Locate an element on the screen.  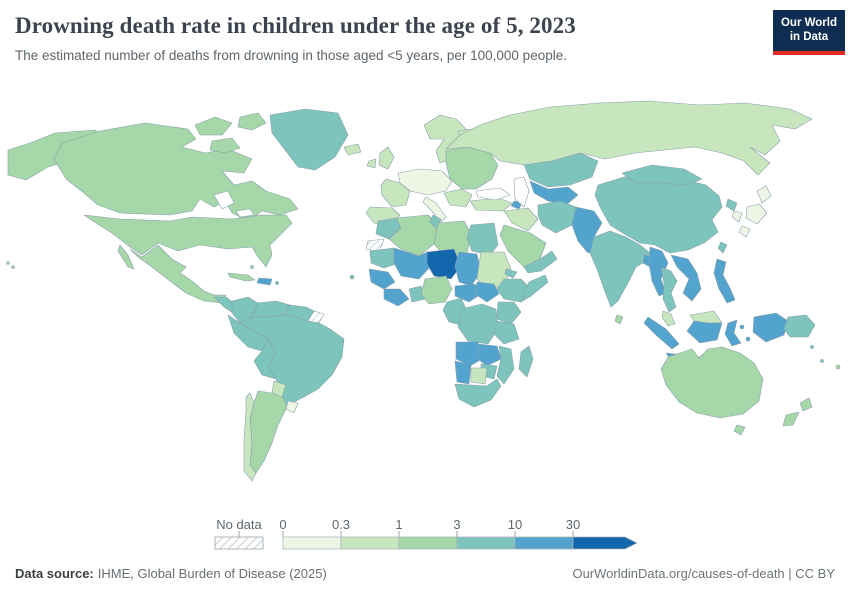
map-region-zambia is located at coordinates (489, 355).